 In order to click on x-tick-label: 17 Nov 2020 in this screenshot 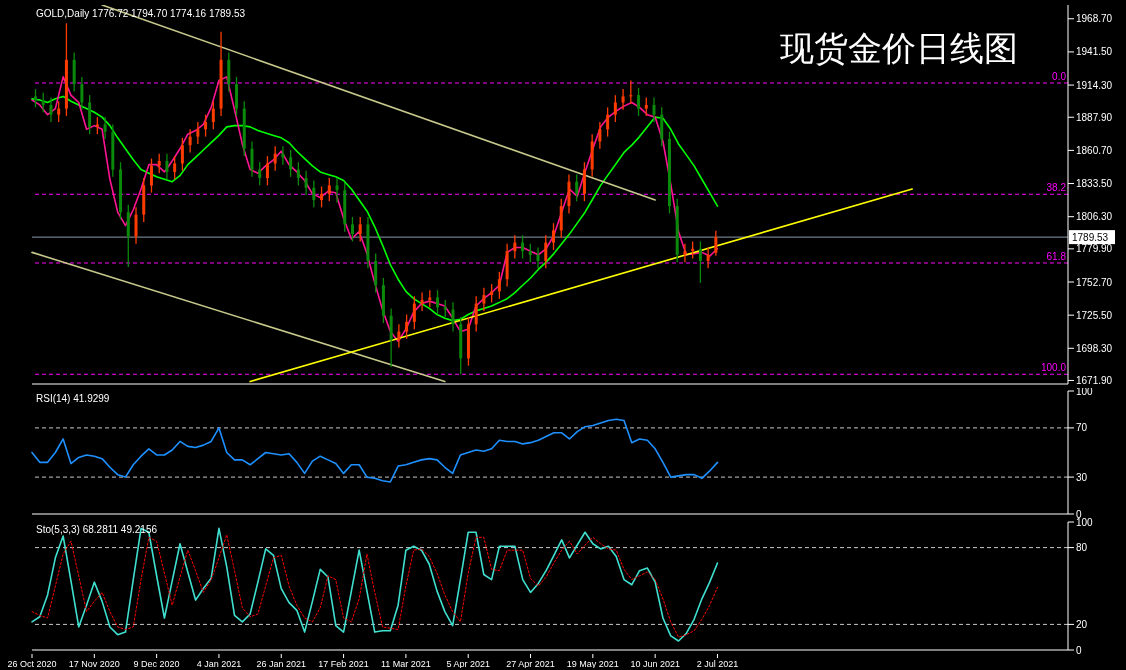, I will do `click(94, 664)`.